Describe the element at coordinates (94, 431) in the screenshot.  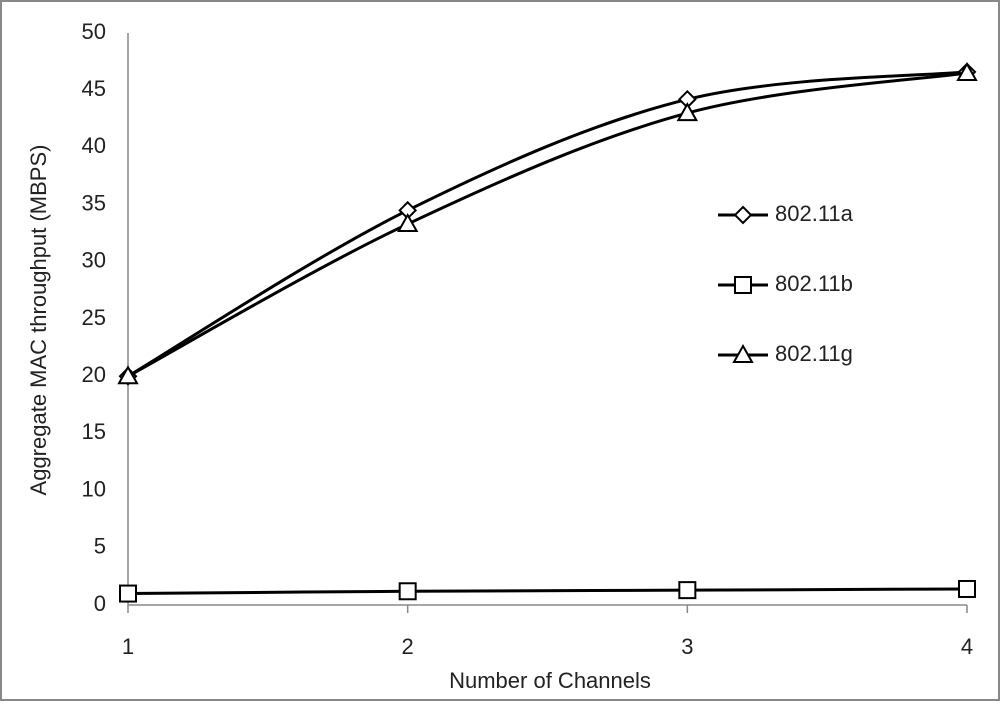
I see `y-tick-label: 15` at that location.